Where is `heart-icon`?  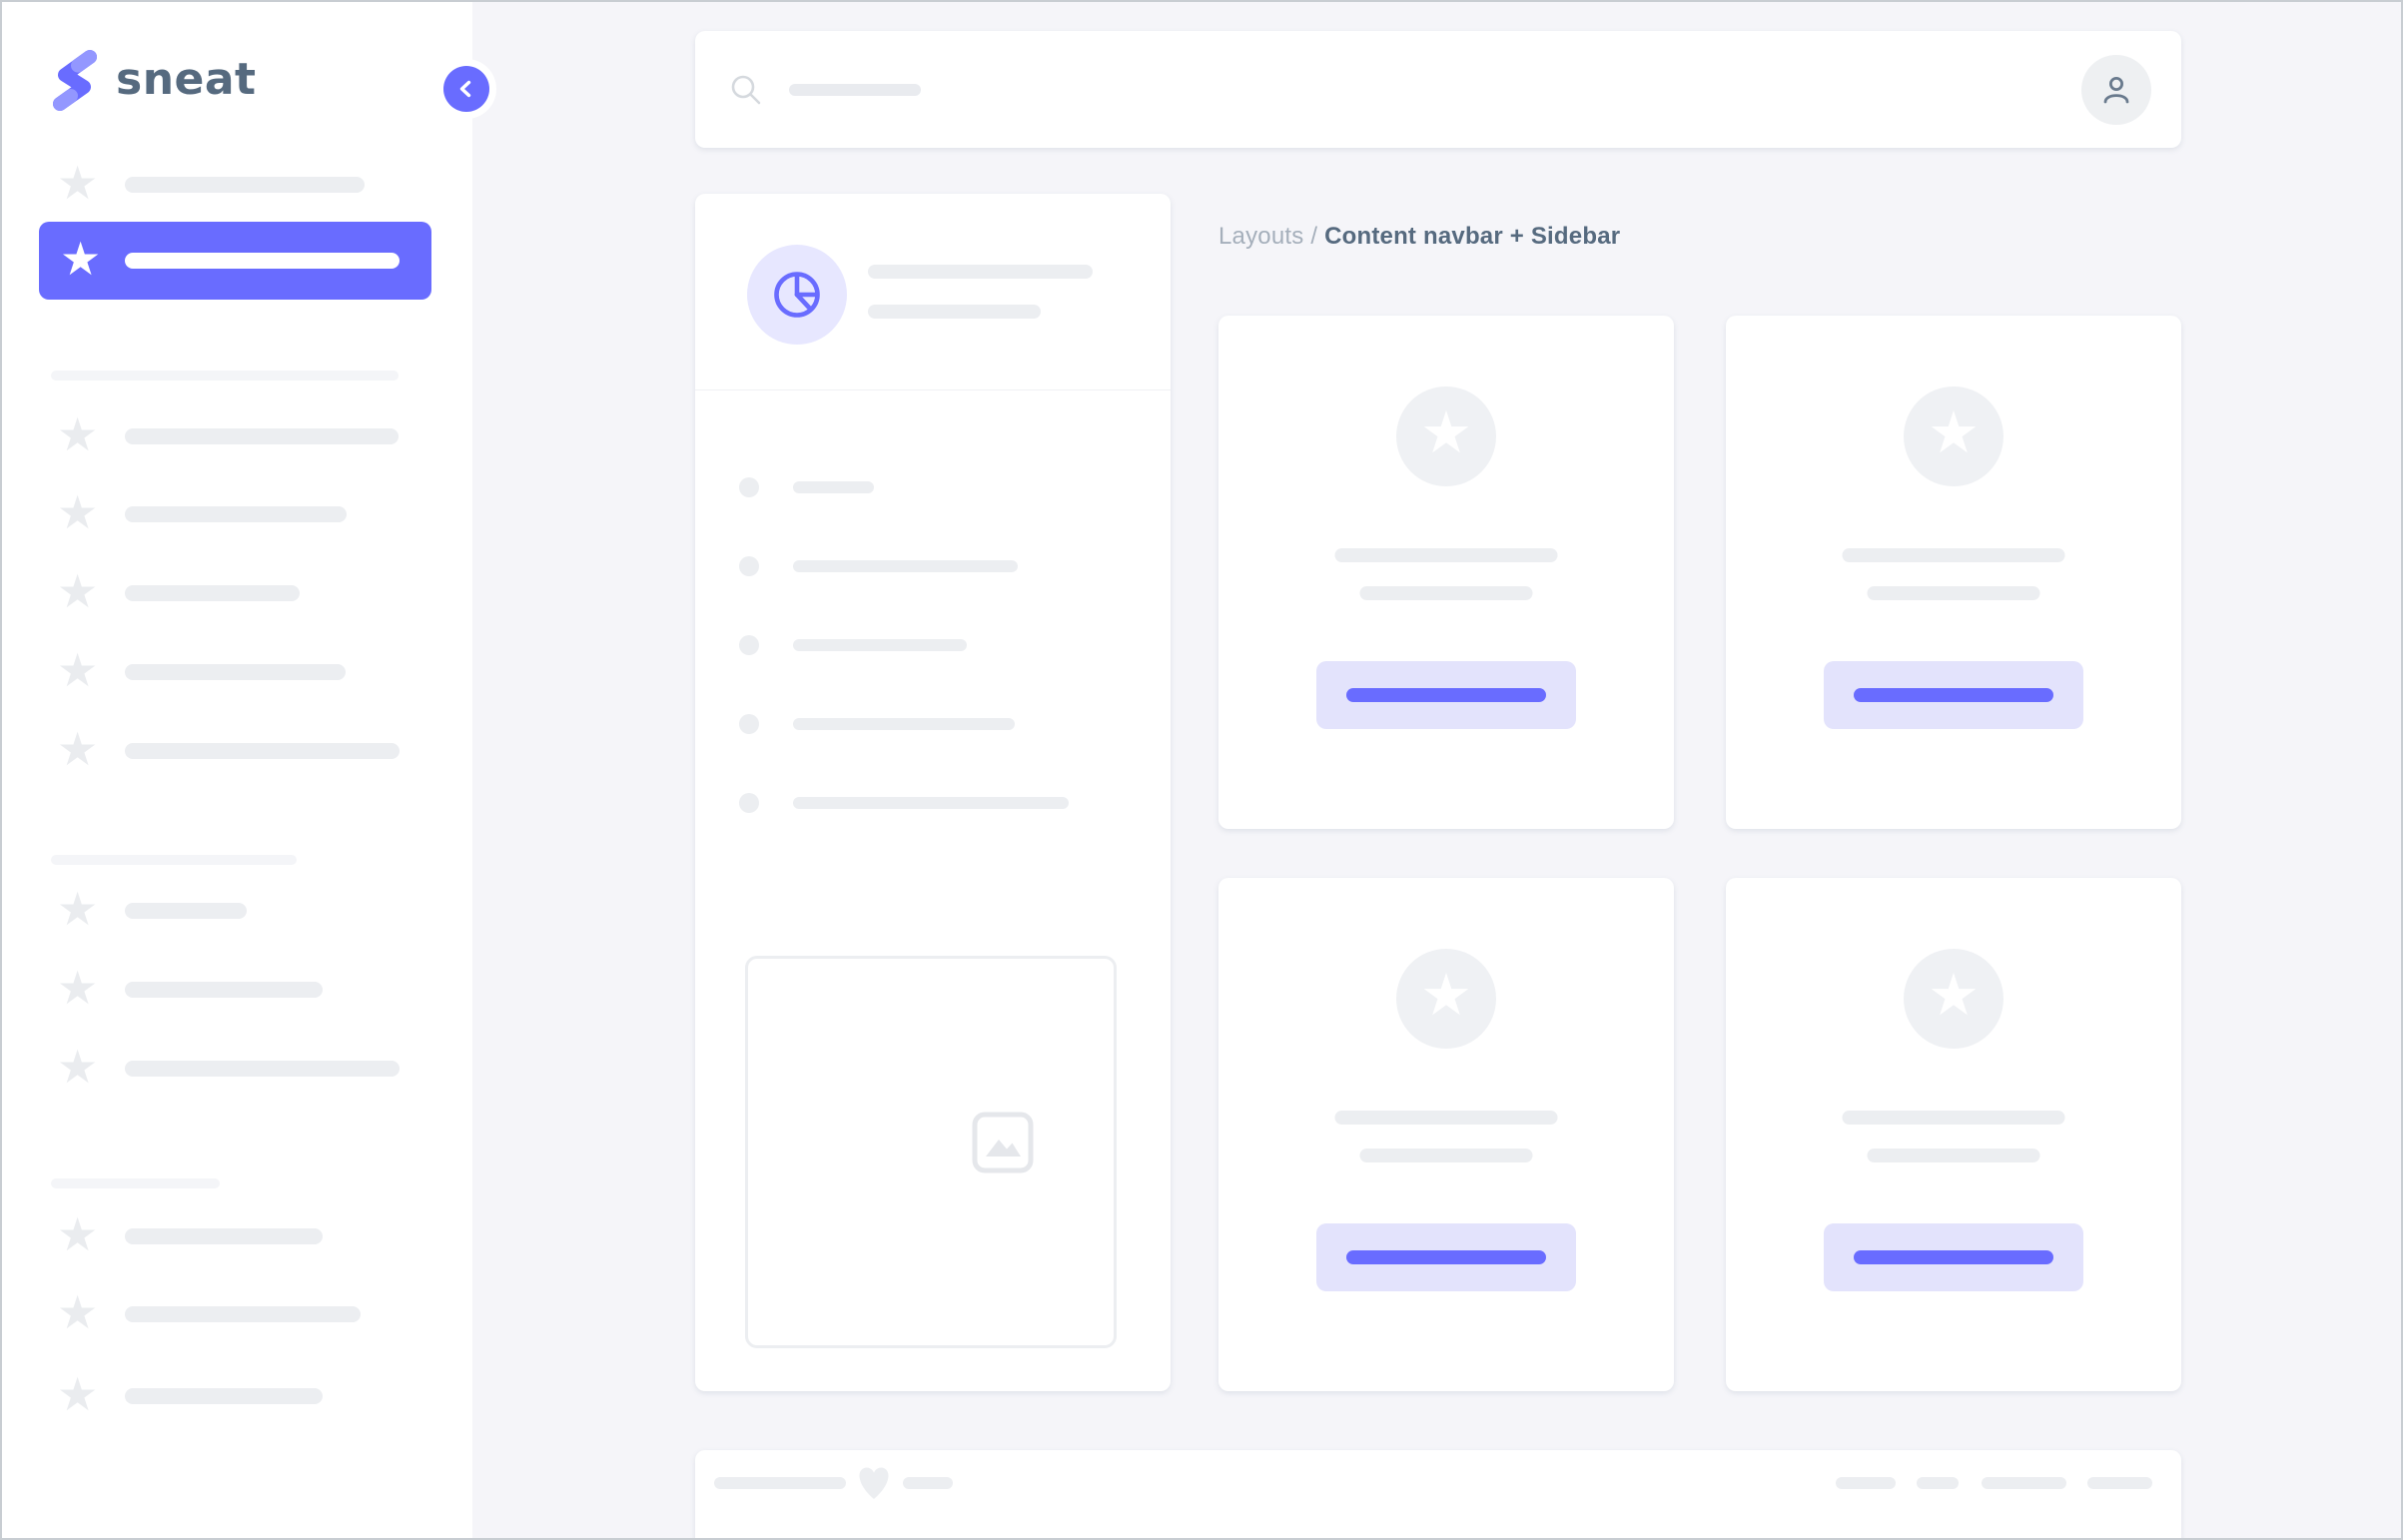 heart-icon is located at coordinates (874, 1486).